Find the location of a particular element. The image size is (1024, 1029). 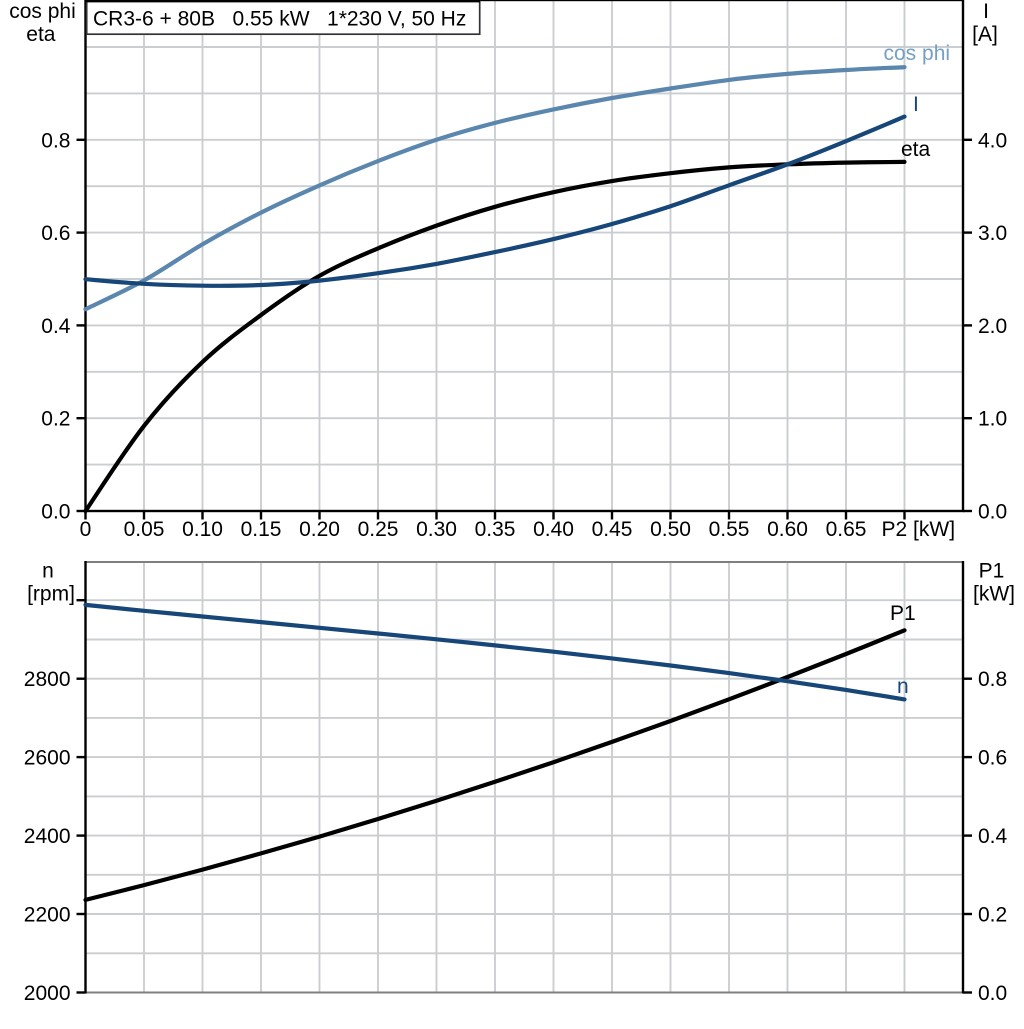

svg-text: 0.60 is located at coordinates (787, 529).